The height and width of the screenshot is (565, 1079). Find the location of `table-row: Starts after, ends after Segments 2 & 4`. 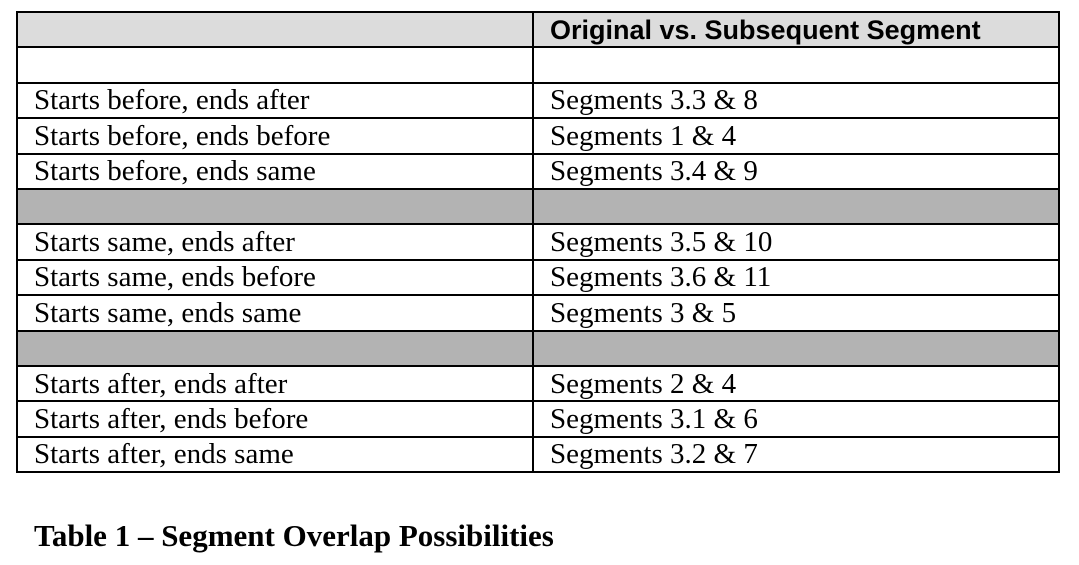

table-row: Starts after, ends after Segments 2 & 4 is located at coordinates (538, 383).